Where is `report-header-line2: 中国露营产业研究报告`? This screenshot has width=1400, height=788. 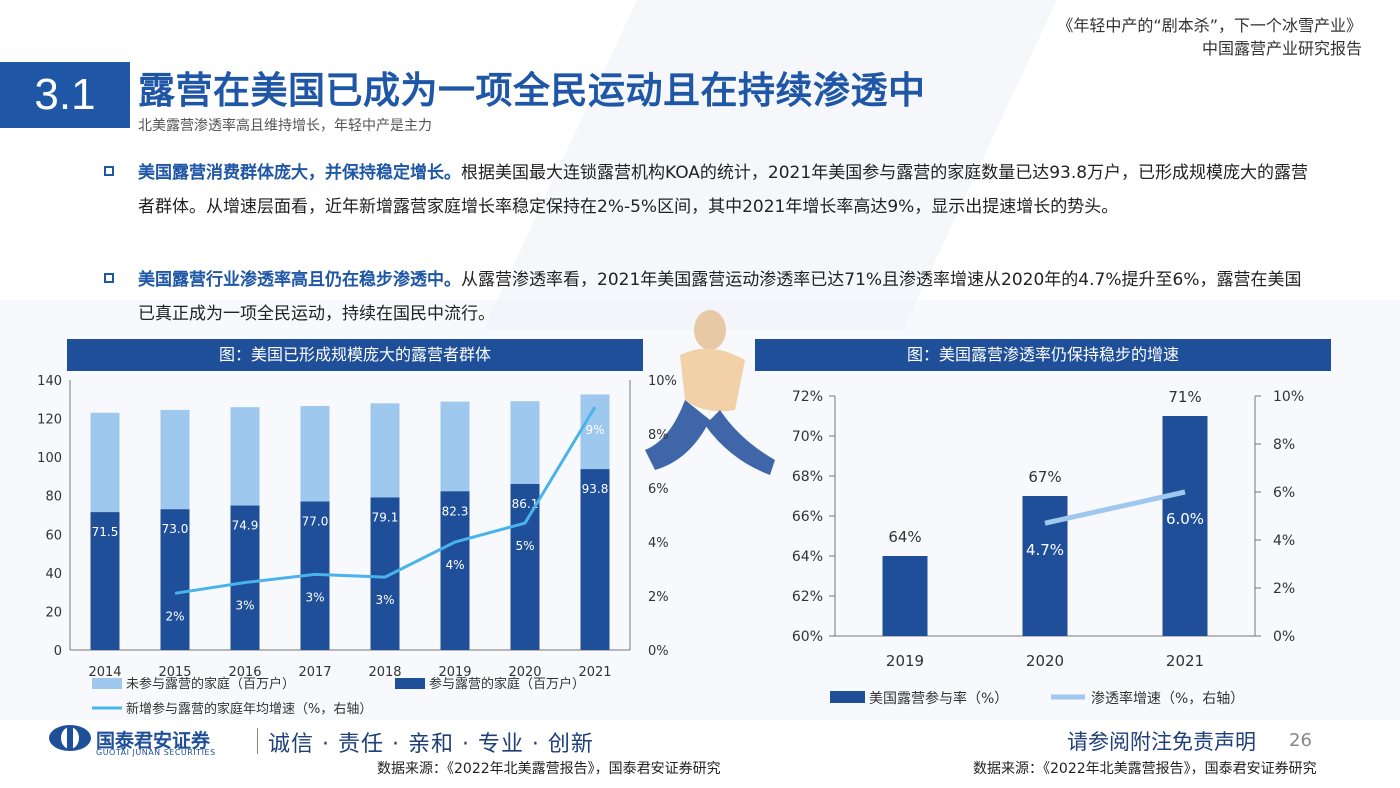 report-header-line2: 中国露营产业研究报告 is located at coordinates (1281, 48).